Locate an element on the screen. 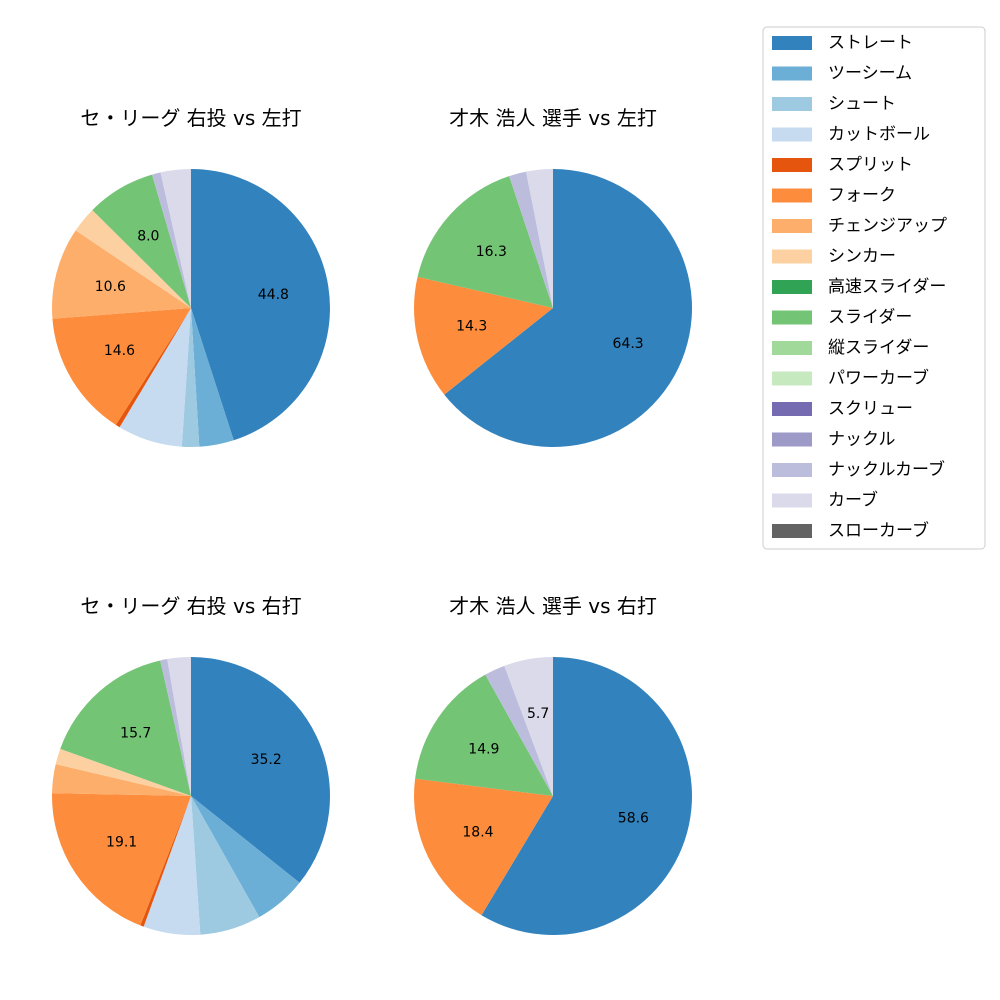 The height and width of the screenshot is (1000, 1000). slice-value-label: 14.6 is located at coordinates (119, 351).